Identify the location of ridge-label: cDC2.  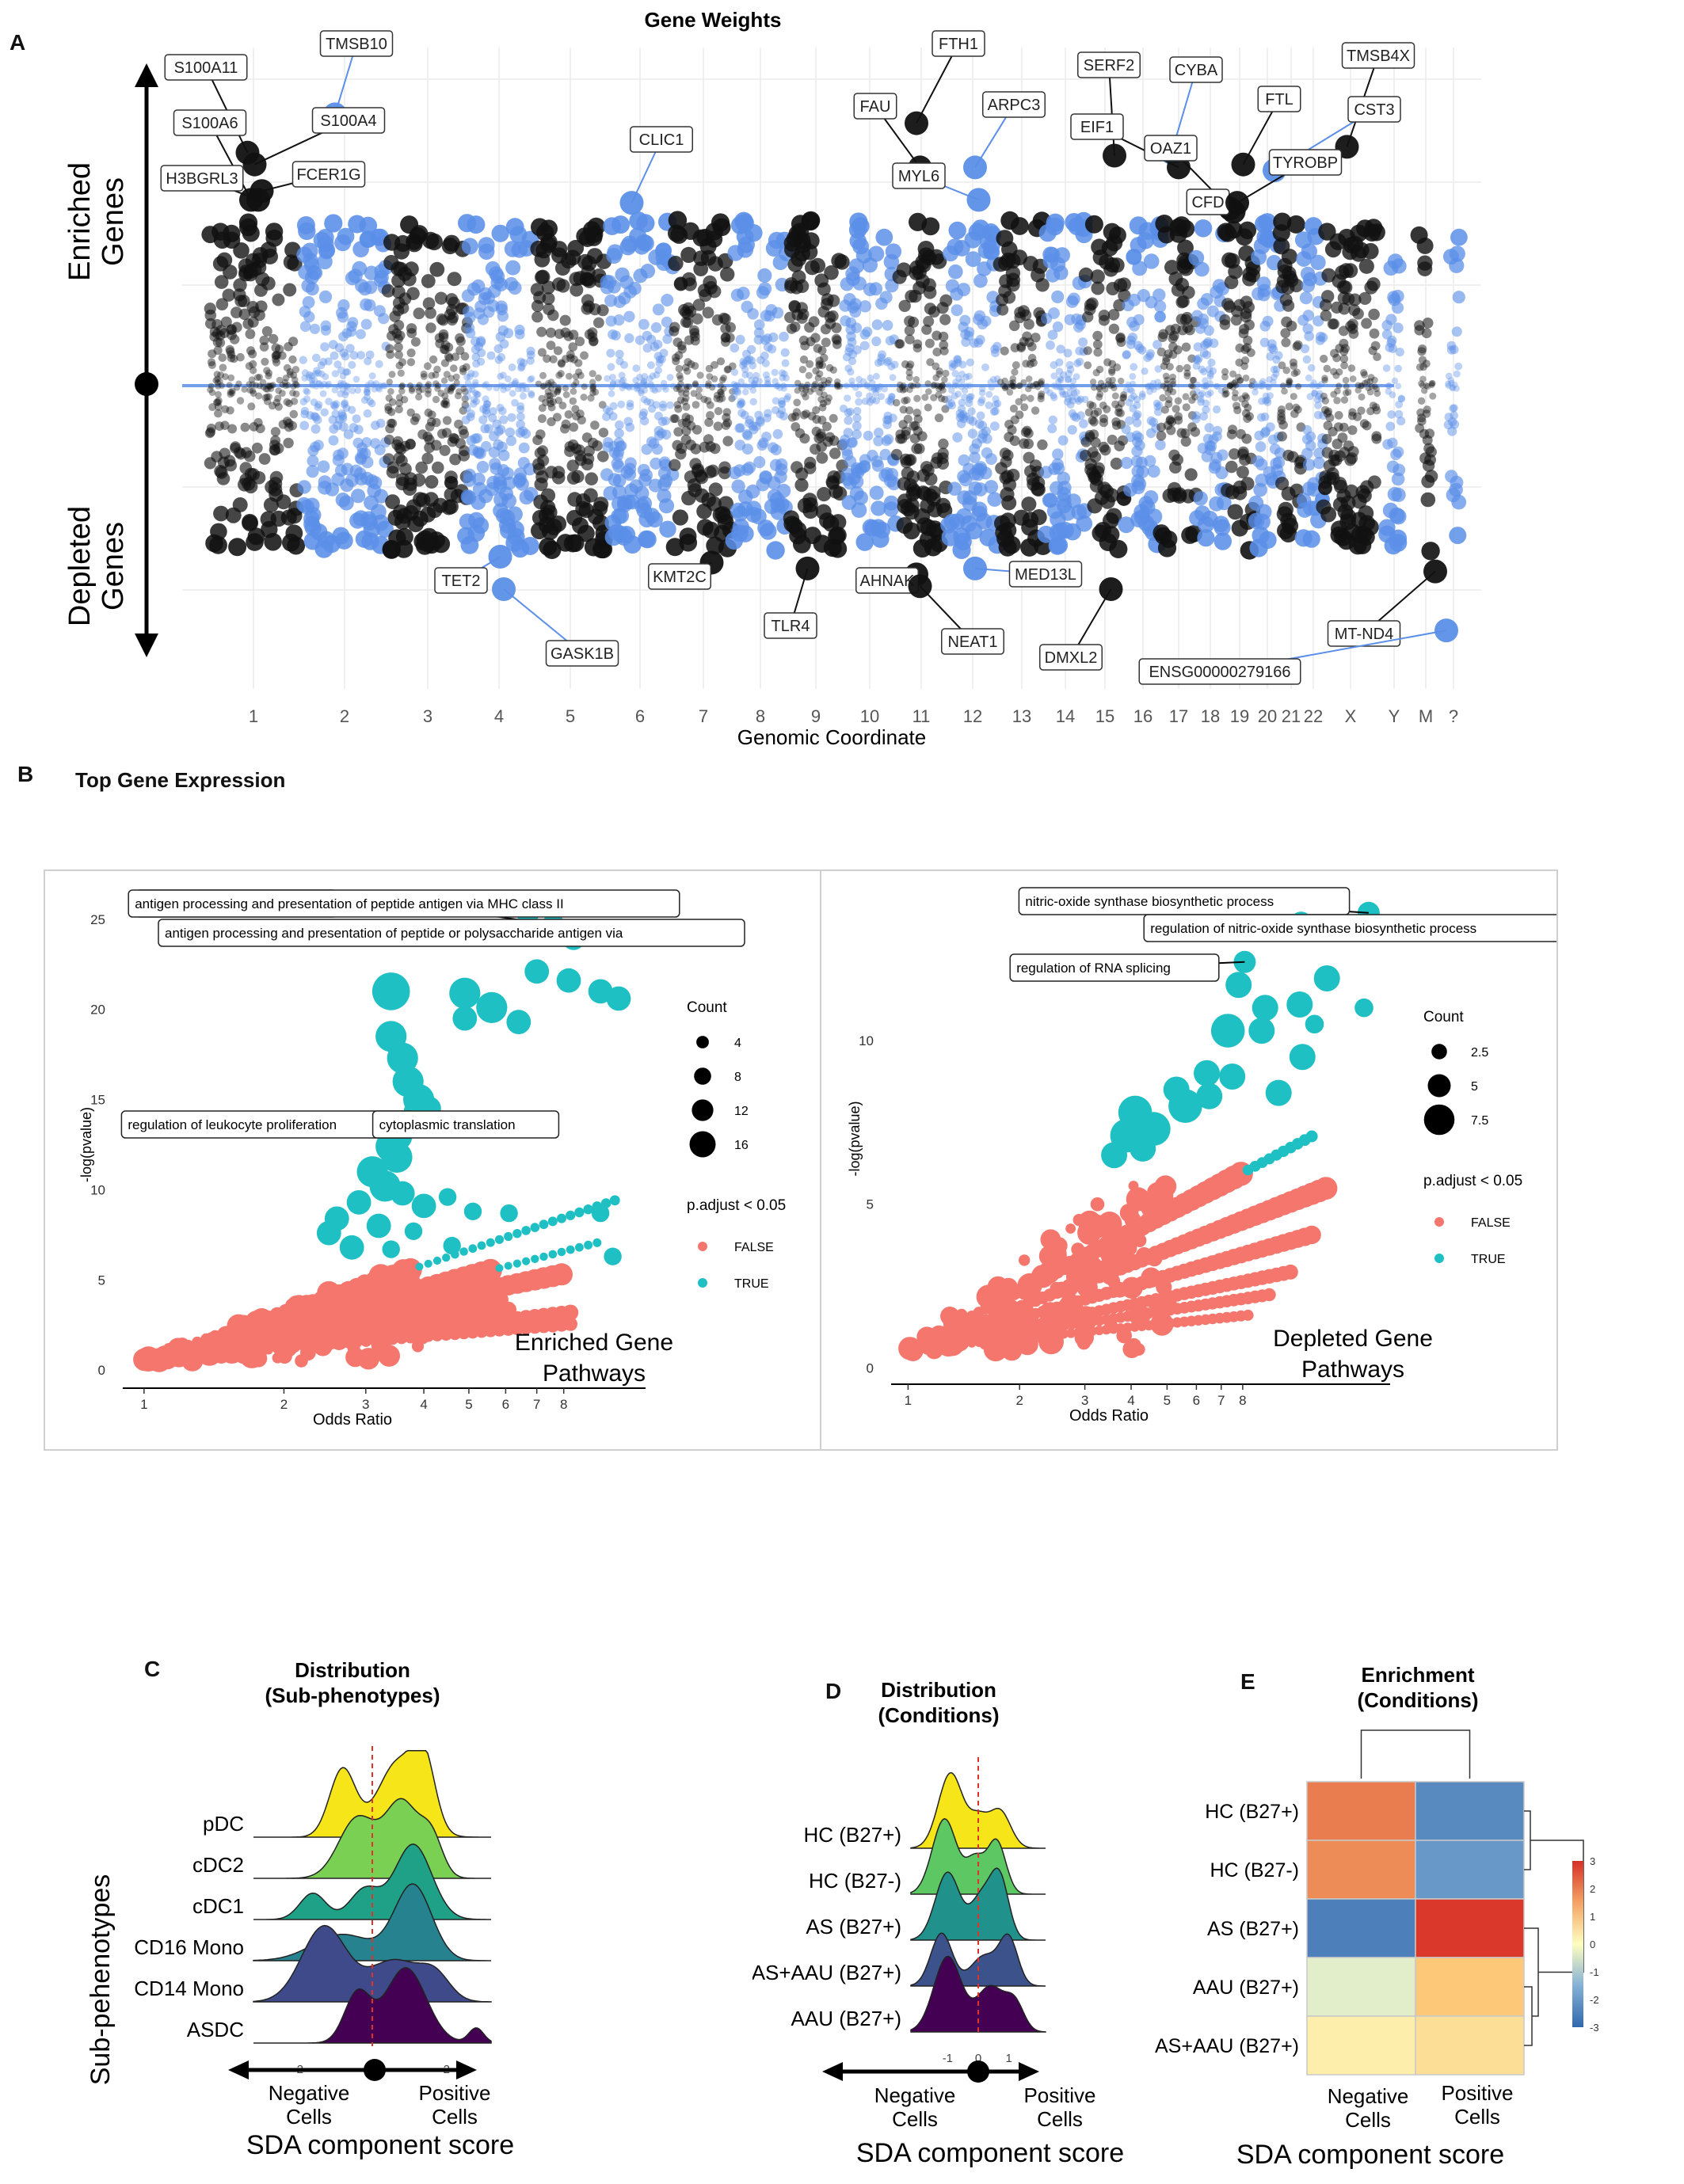
(218, 1865).